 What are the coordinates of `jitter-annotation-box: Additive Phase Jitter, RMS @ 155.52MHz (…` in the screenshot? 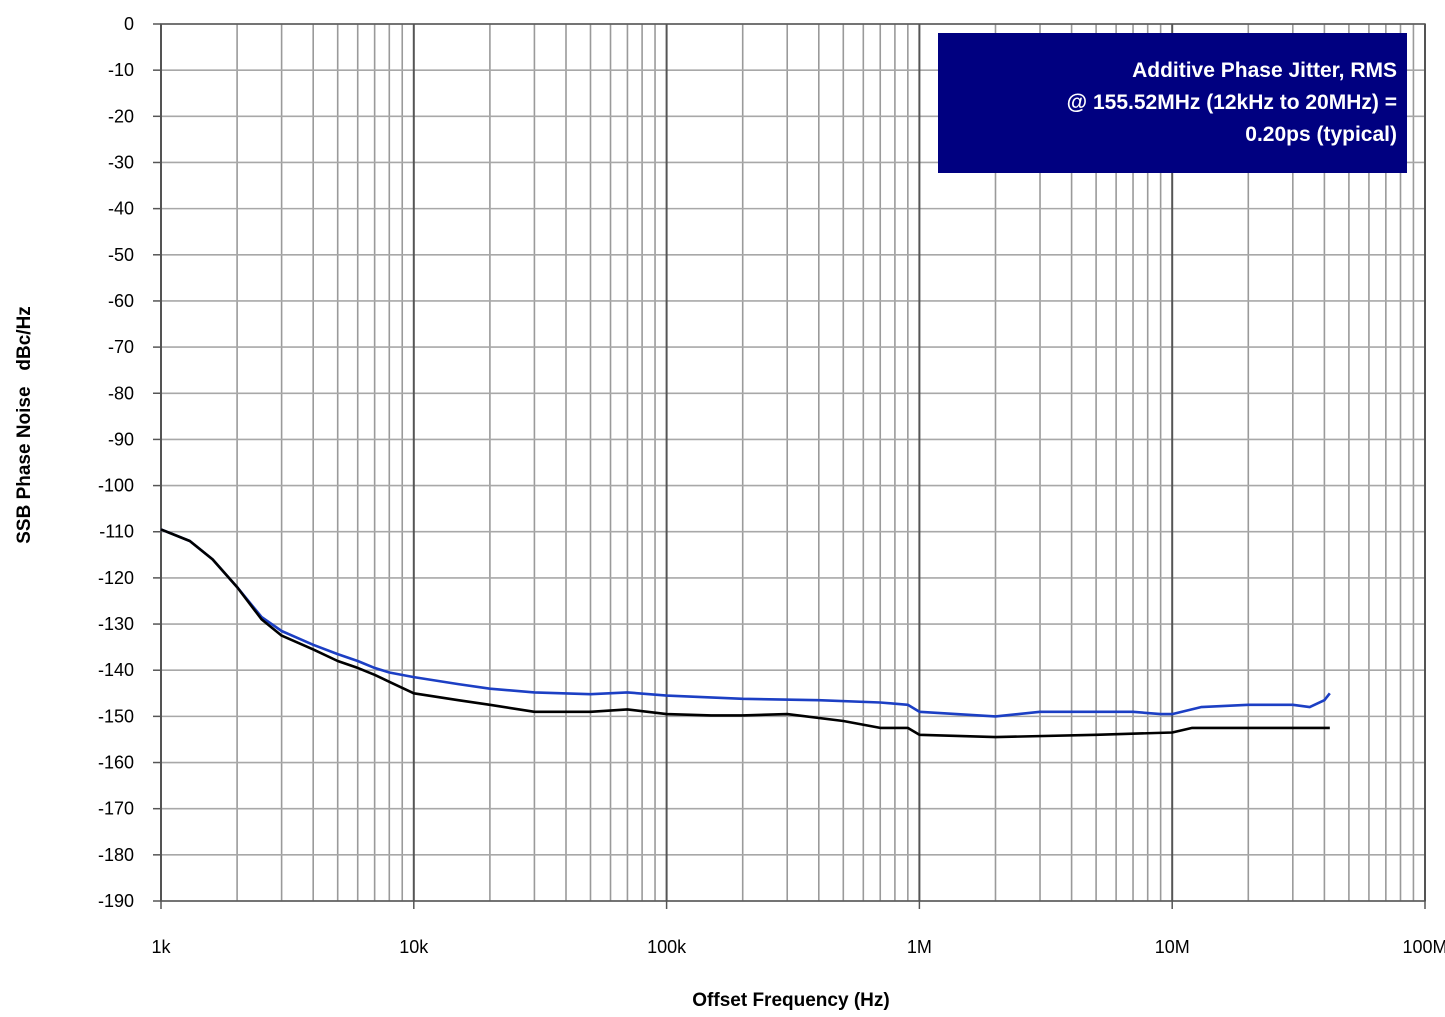 It's located at (1172, 103).